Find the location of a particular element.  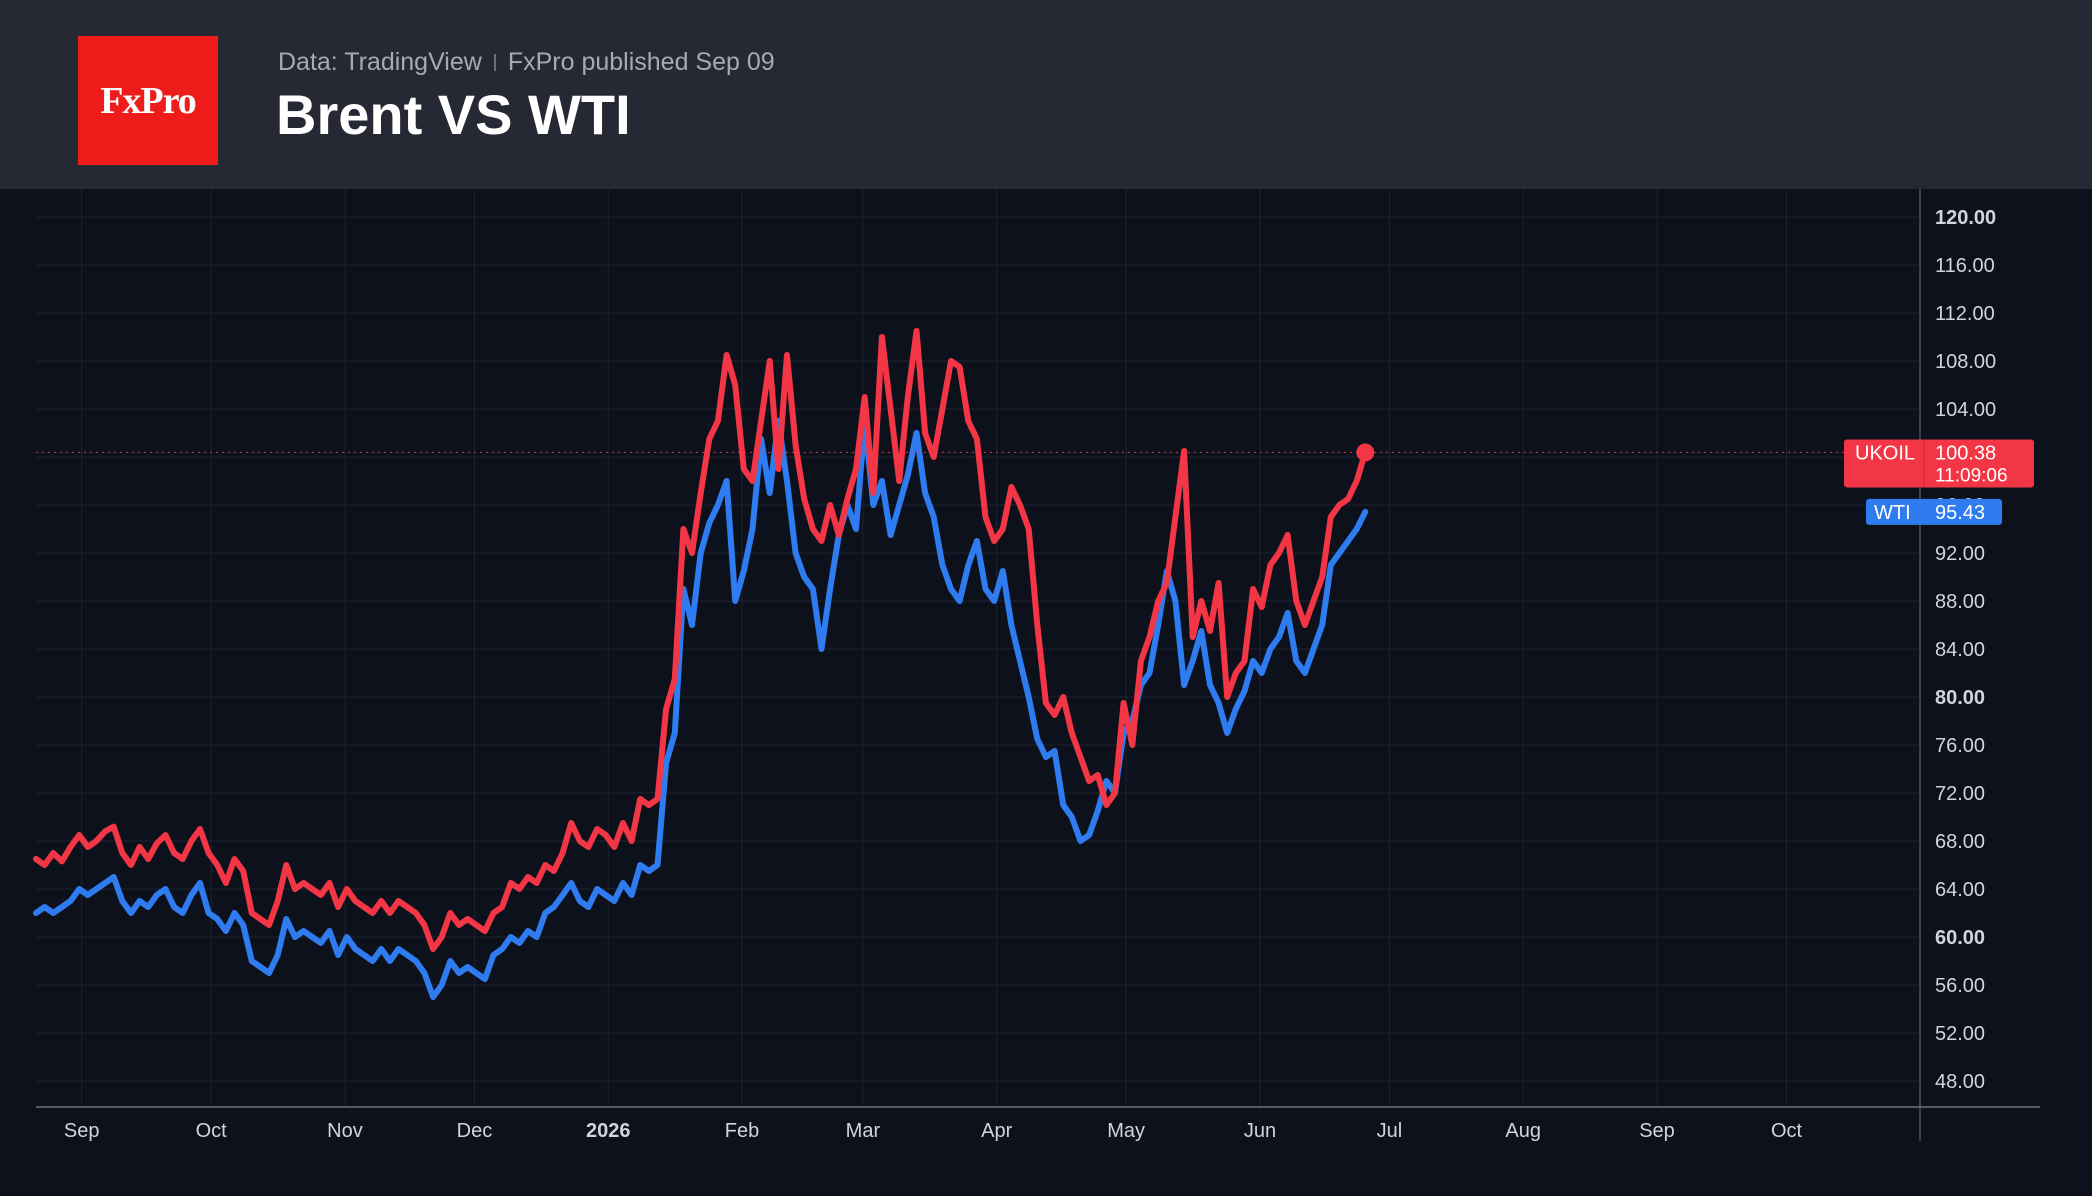

ukoil-label-box is located at coordinates (1939, 463).